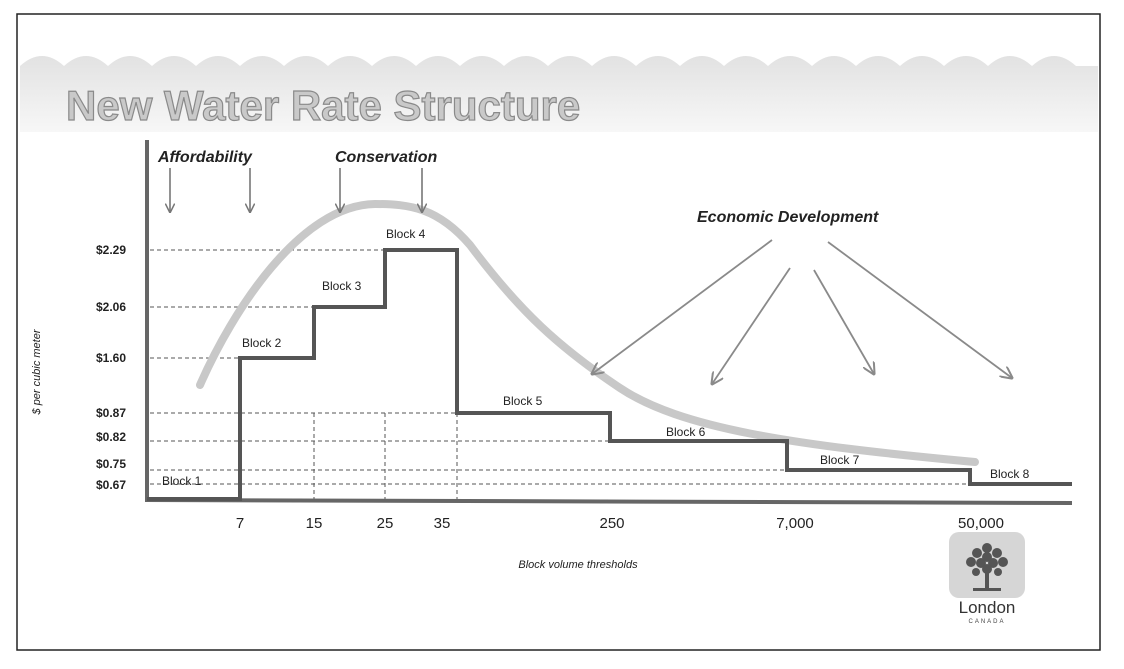 The image size is (1124, 669). I want to click on economic-development-arrows, so click(802, 311).